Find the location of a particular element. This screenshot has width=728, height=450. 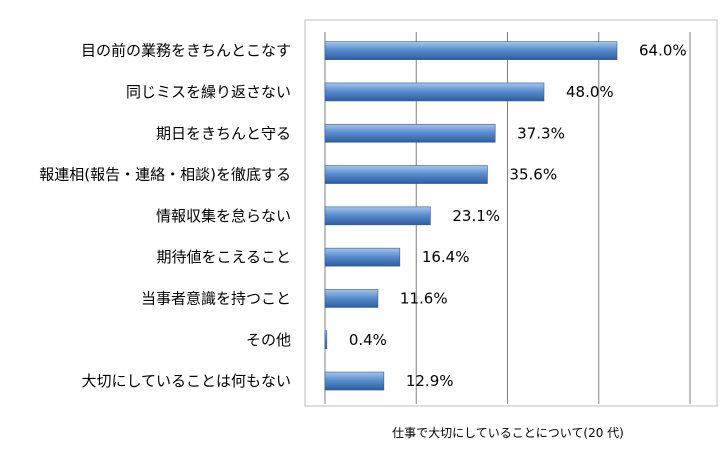

value-label: 23.1% is located at coordinates (476, 216).